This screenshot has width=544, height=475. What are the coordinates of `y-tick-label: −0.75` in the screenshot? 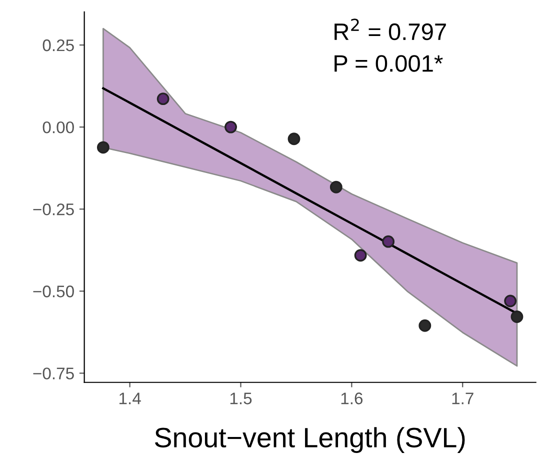 It's located at (53, 374).